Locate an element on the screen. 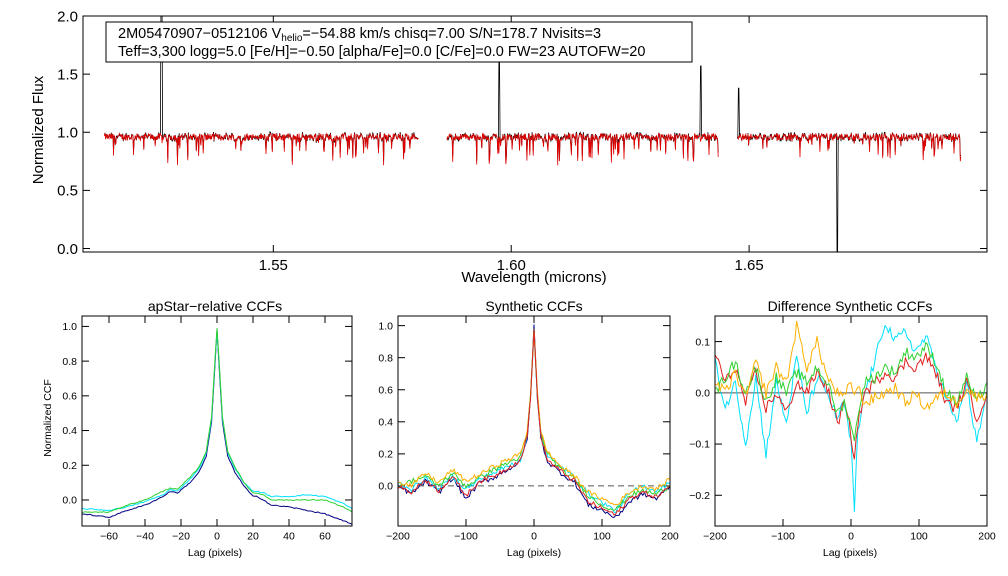 The width and height of the screenshot is (1008, 576). synthetic-ccf-frame is located at coordinates (534, 421).